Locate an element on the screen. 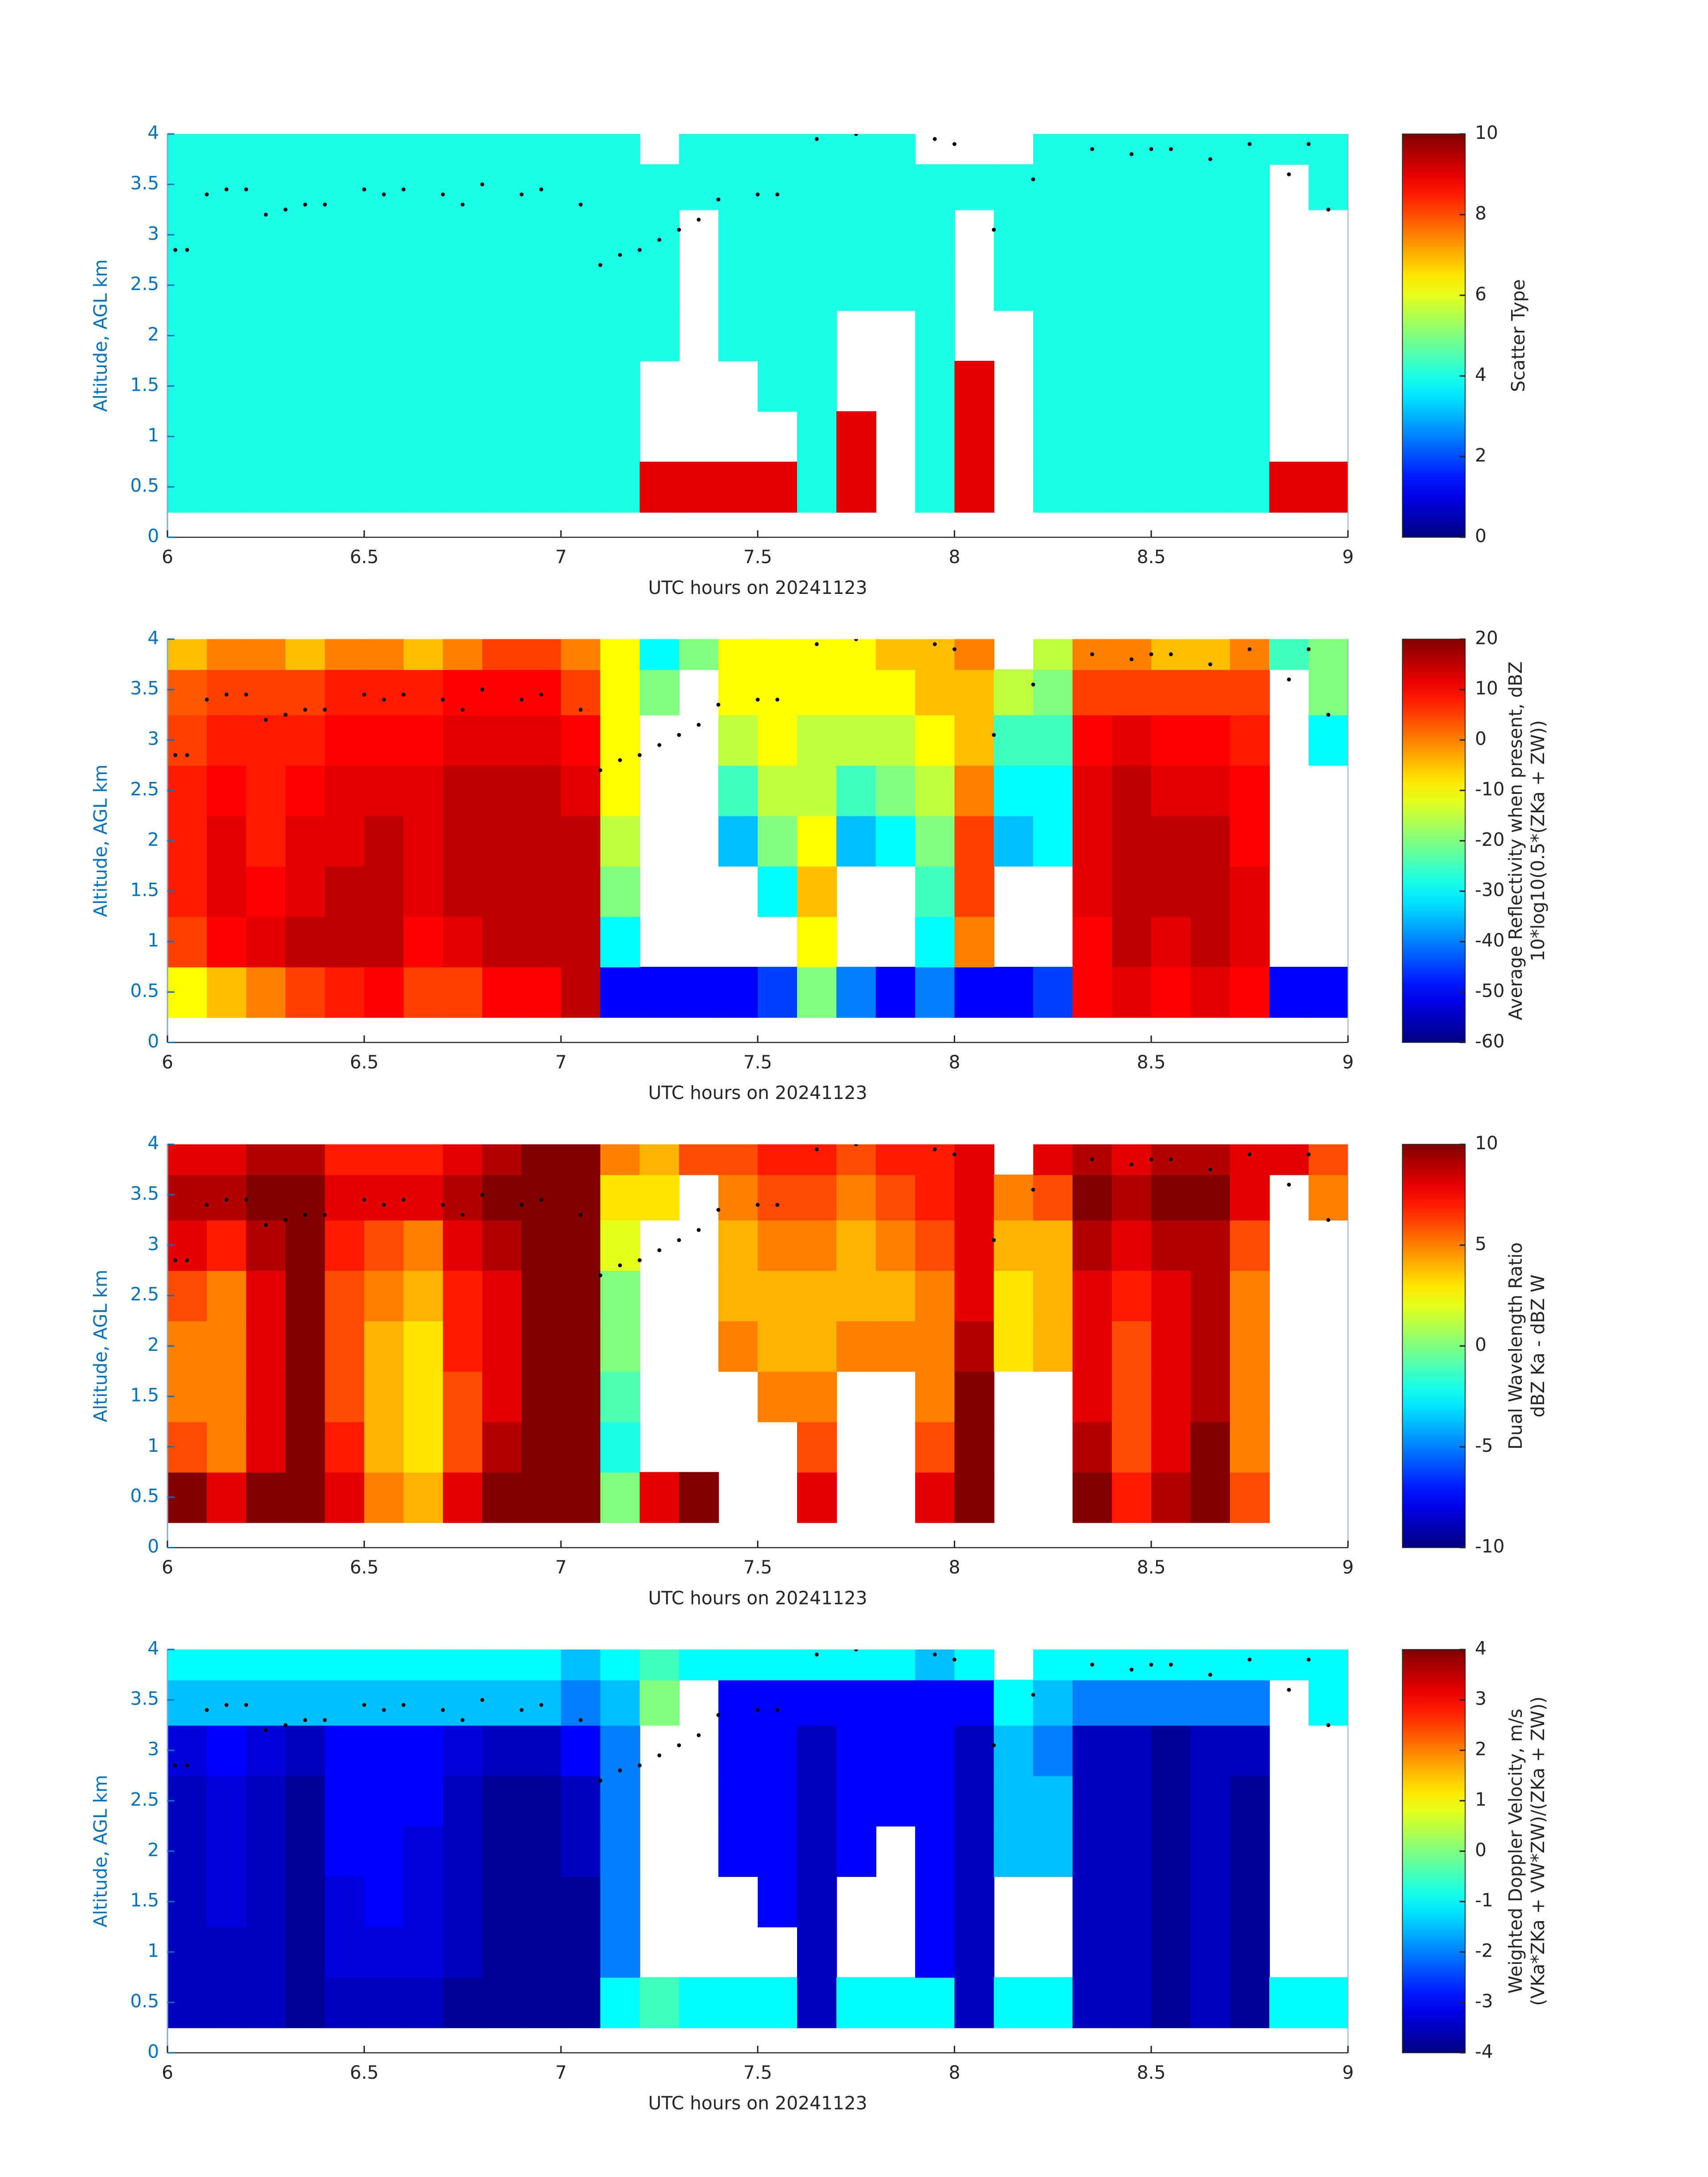 The height and width of the screenshot is (2177, 1708). x-tick-label: 8 is located at coordinates (954, 1062).